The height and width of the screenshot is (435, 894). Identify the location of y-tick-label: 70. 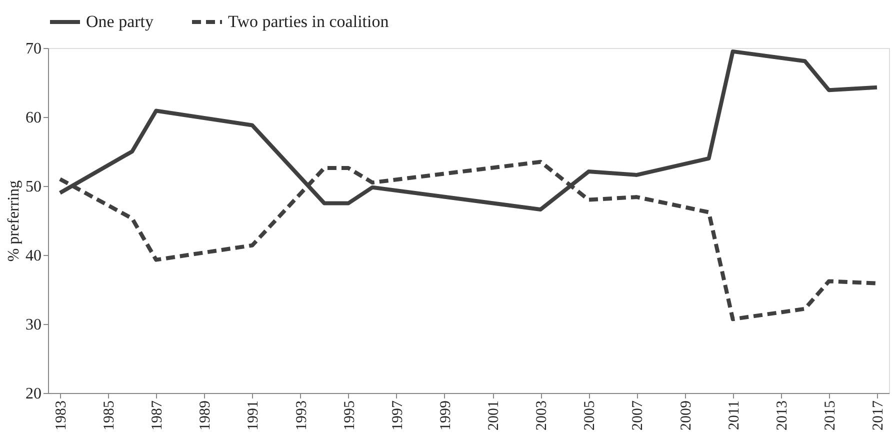
(34, 49).